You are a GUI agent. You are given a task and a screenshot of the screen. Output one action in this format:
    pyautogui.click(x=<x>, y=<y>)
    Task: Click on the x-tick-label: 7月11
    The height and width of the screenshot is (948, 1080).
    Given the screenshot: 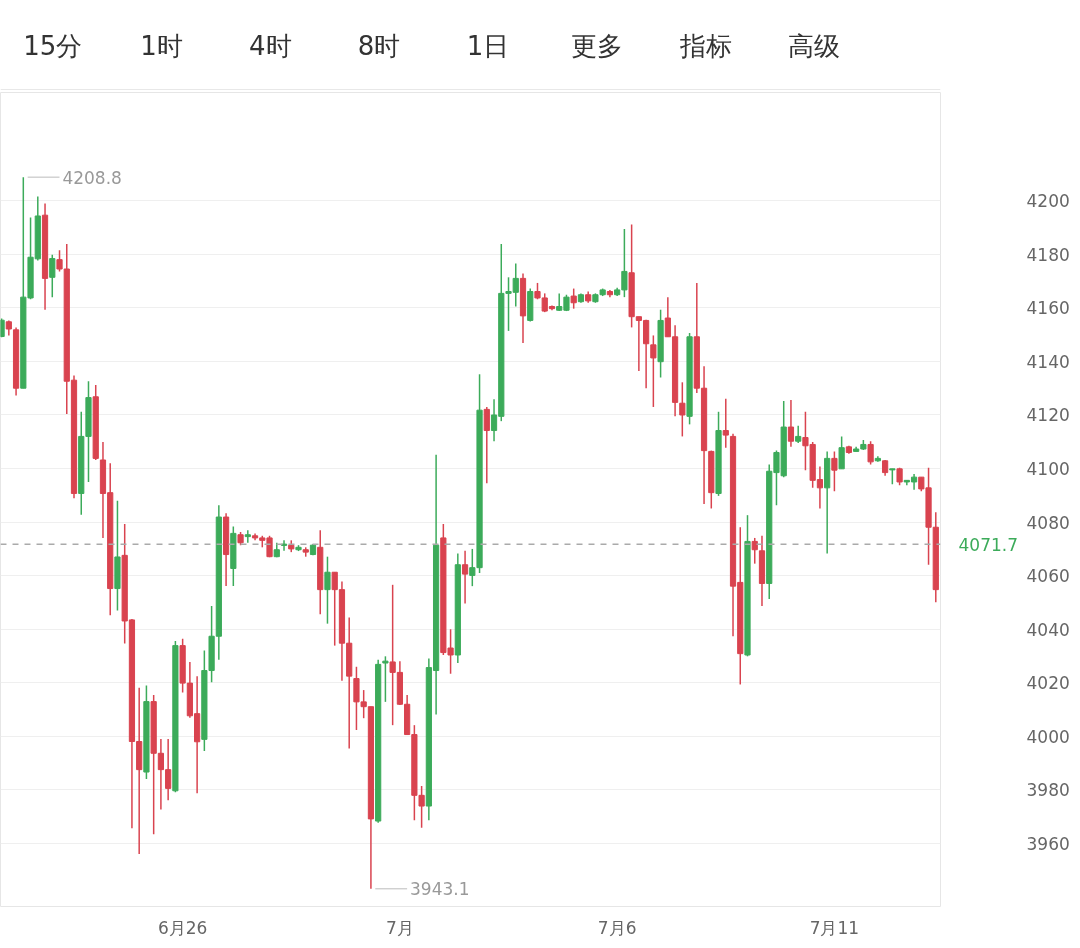 What is the action you would take?
    pyautogui.click(x=834, y=927)
    